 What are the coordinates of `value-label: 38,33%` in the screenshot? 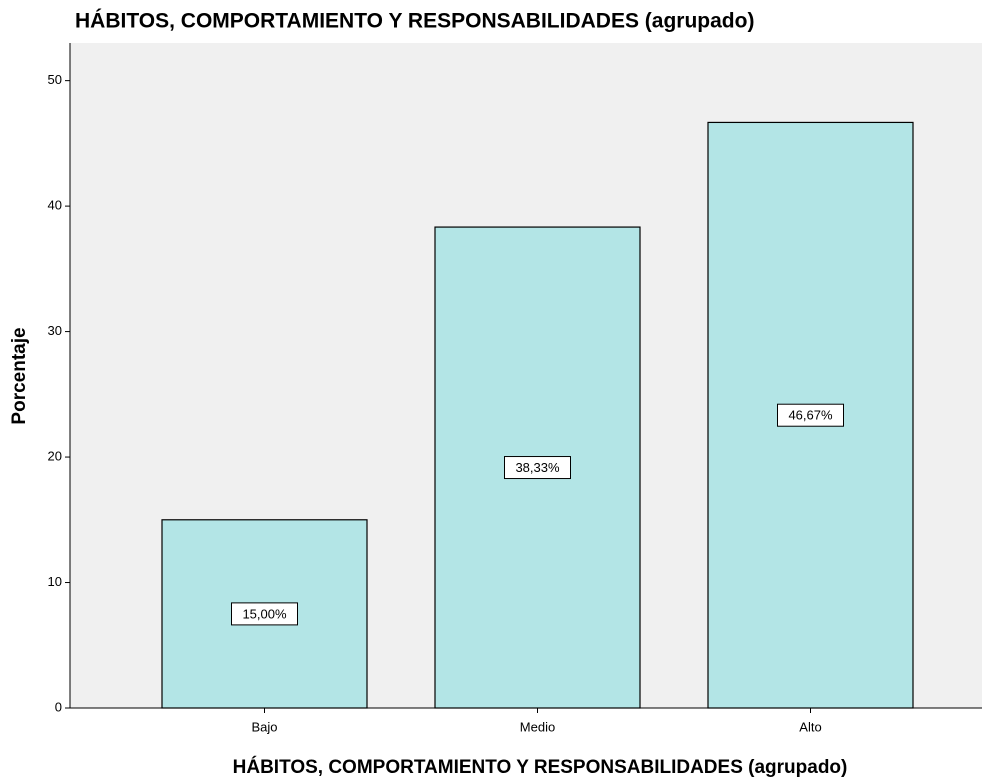 It's located at (537, 467).